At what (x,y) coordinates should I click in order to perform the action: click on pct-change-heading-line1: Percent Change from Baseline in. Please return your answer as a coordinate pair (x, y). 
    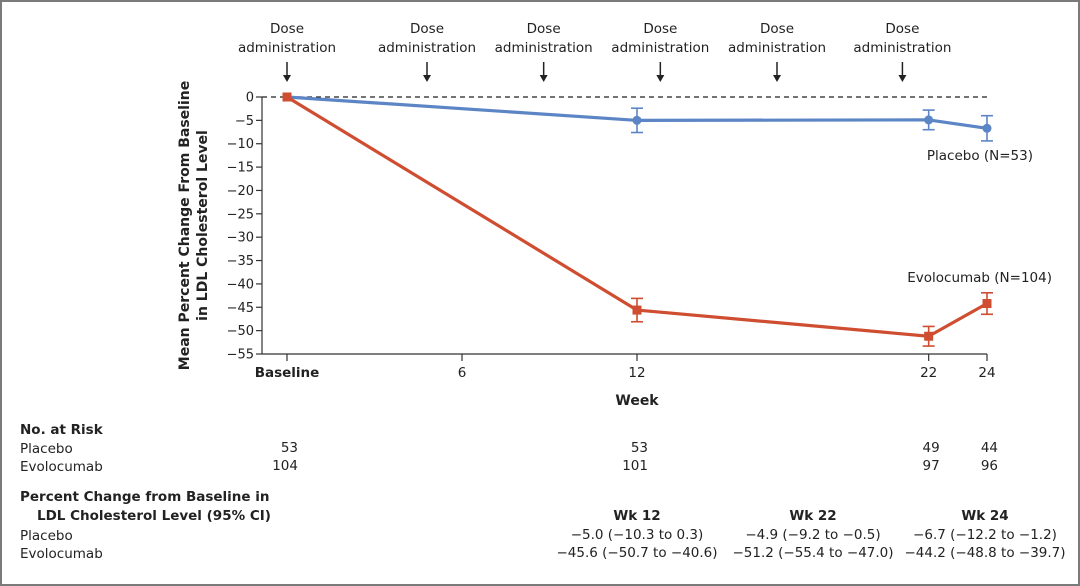
    Looking at the image, I should click on (145, 497).